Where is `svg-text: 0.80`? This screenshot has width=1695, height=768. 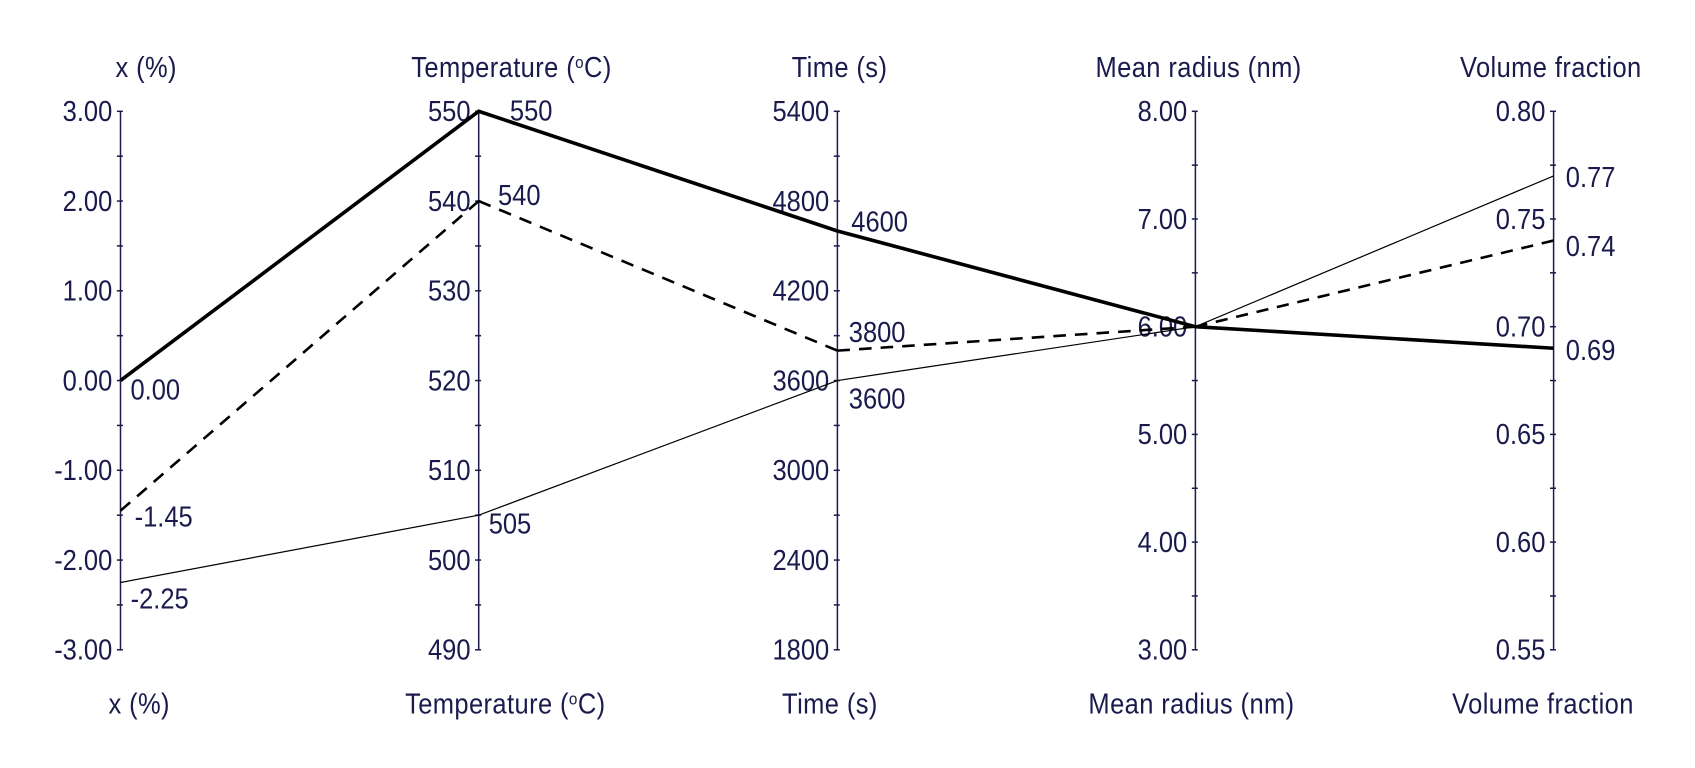 svg-text: 0.80 is located at coordinates (1521, 112).